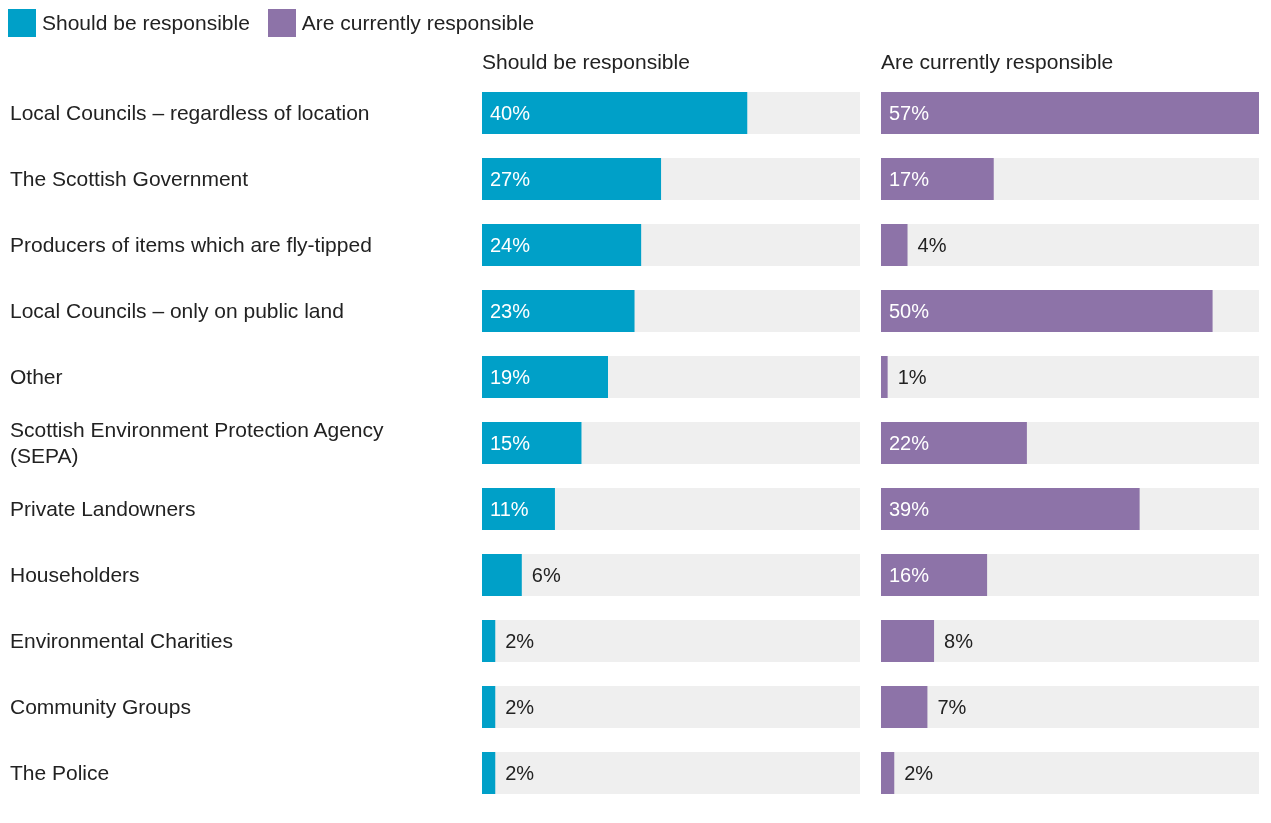  What do you see at coordinates (510, 113) in the screenshot?
I see `data-label: 40%` at bounding box center [510, 113].